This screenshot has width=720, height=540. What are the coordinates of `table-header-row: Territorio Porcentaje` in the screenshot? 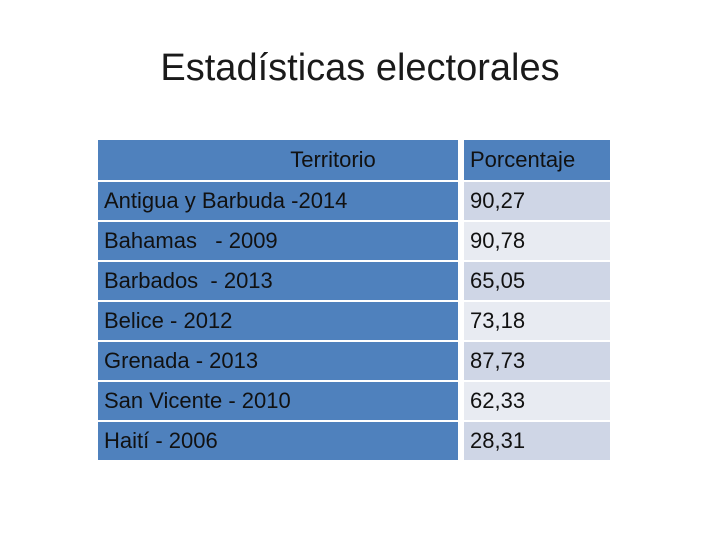 It's located at (354, 161).